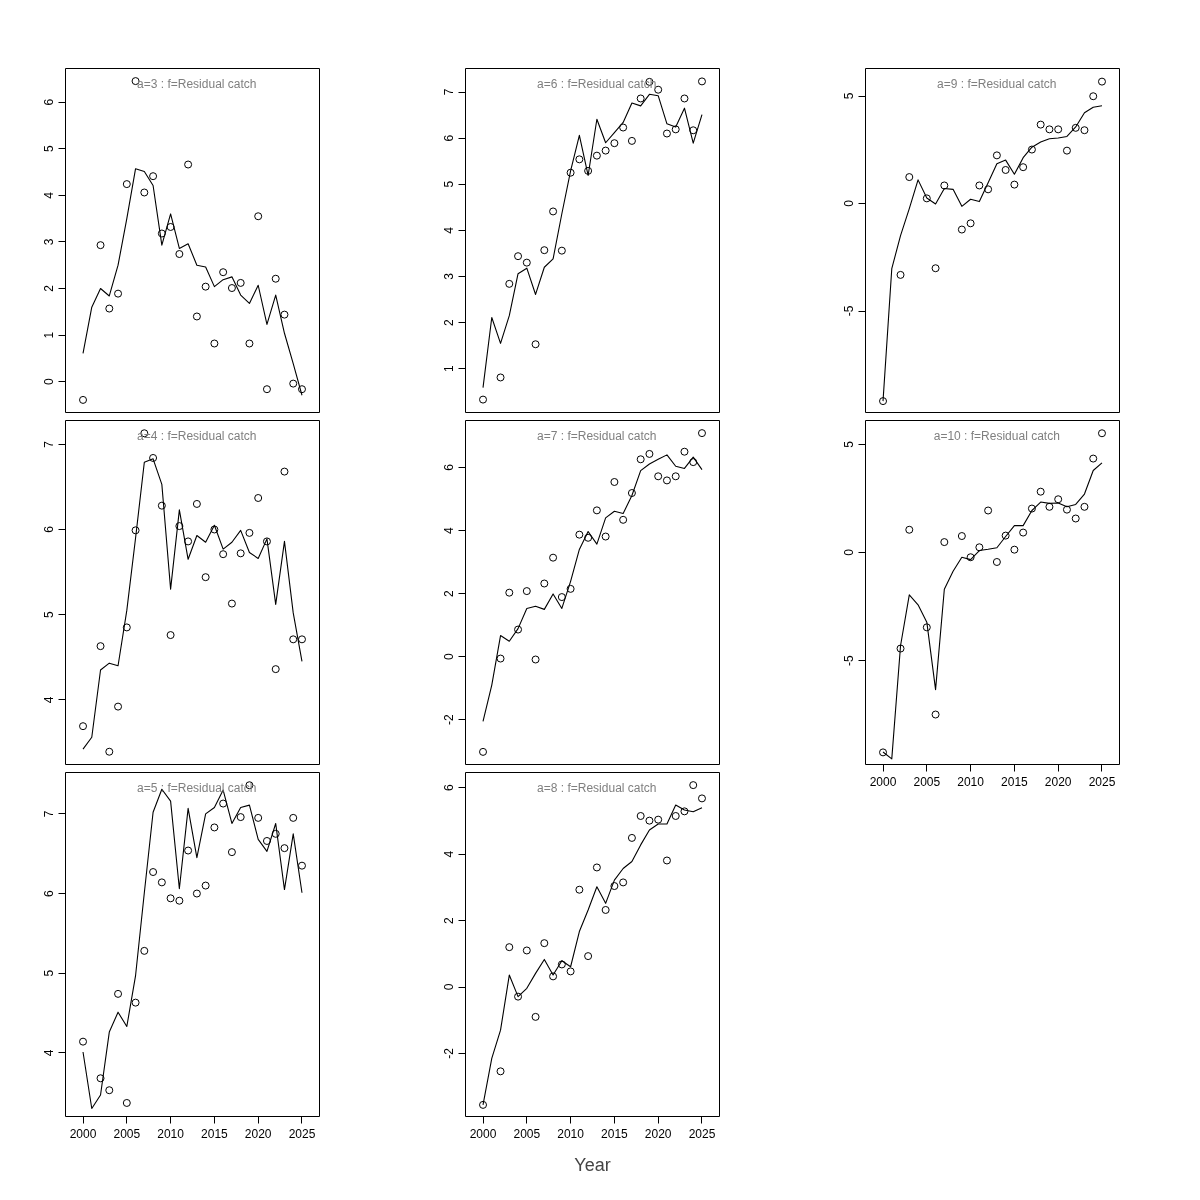 Image resolution: width=1200 pixels, height=1200 pixels. What do you see at coordinates (996, 435) in the screenshot?
I see `text: a=10 : f=Residual catch` at bounding box center [996, 435].